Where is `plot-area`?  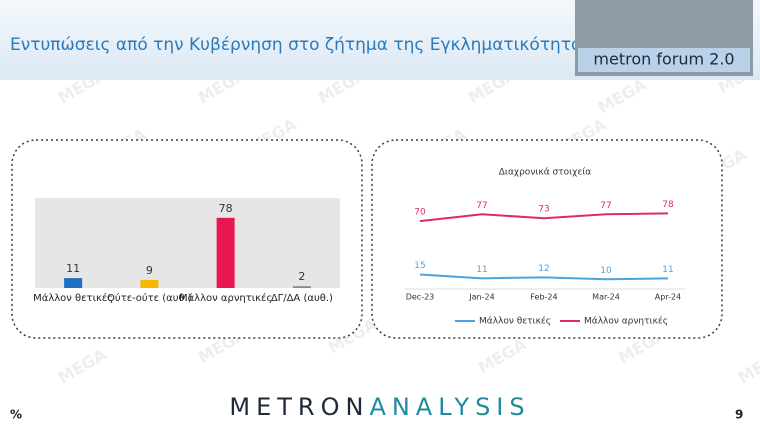 plot-area is located at coordinates (187, 243).